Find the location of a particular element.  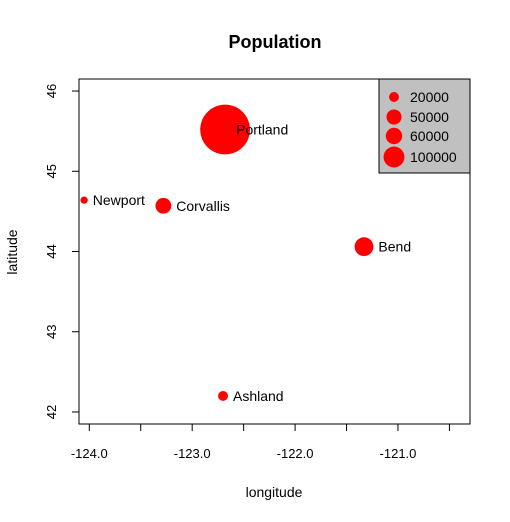

point-bend is located at coordinates (364, 247).